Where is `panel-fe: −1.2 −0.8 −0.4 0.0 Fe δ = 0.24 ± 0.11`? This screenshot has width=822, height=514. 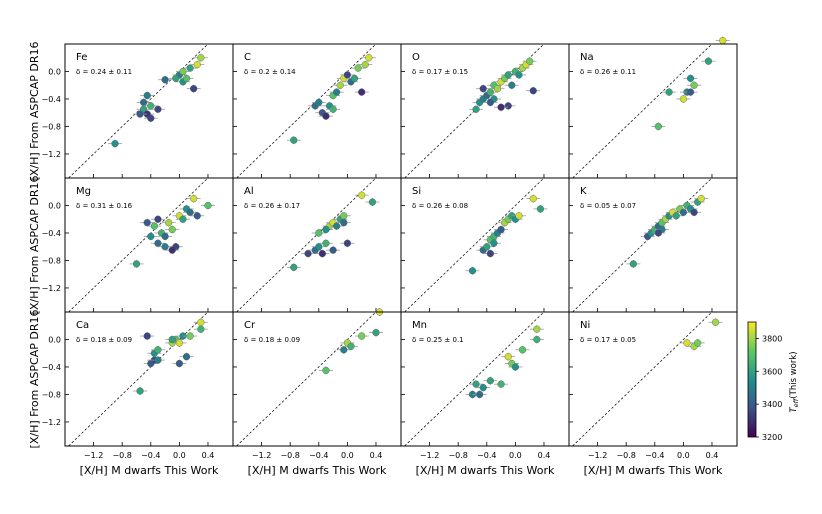
panel-fe: −1.2 −0.8 −0.4 0.0 Fe δ = 0.24 ± 0.11 is located at coordinates (138, 111).